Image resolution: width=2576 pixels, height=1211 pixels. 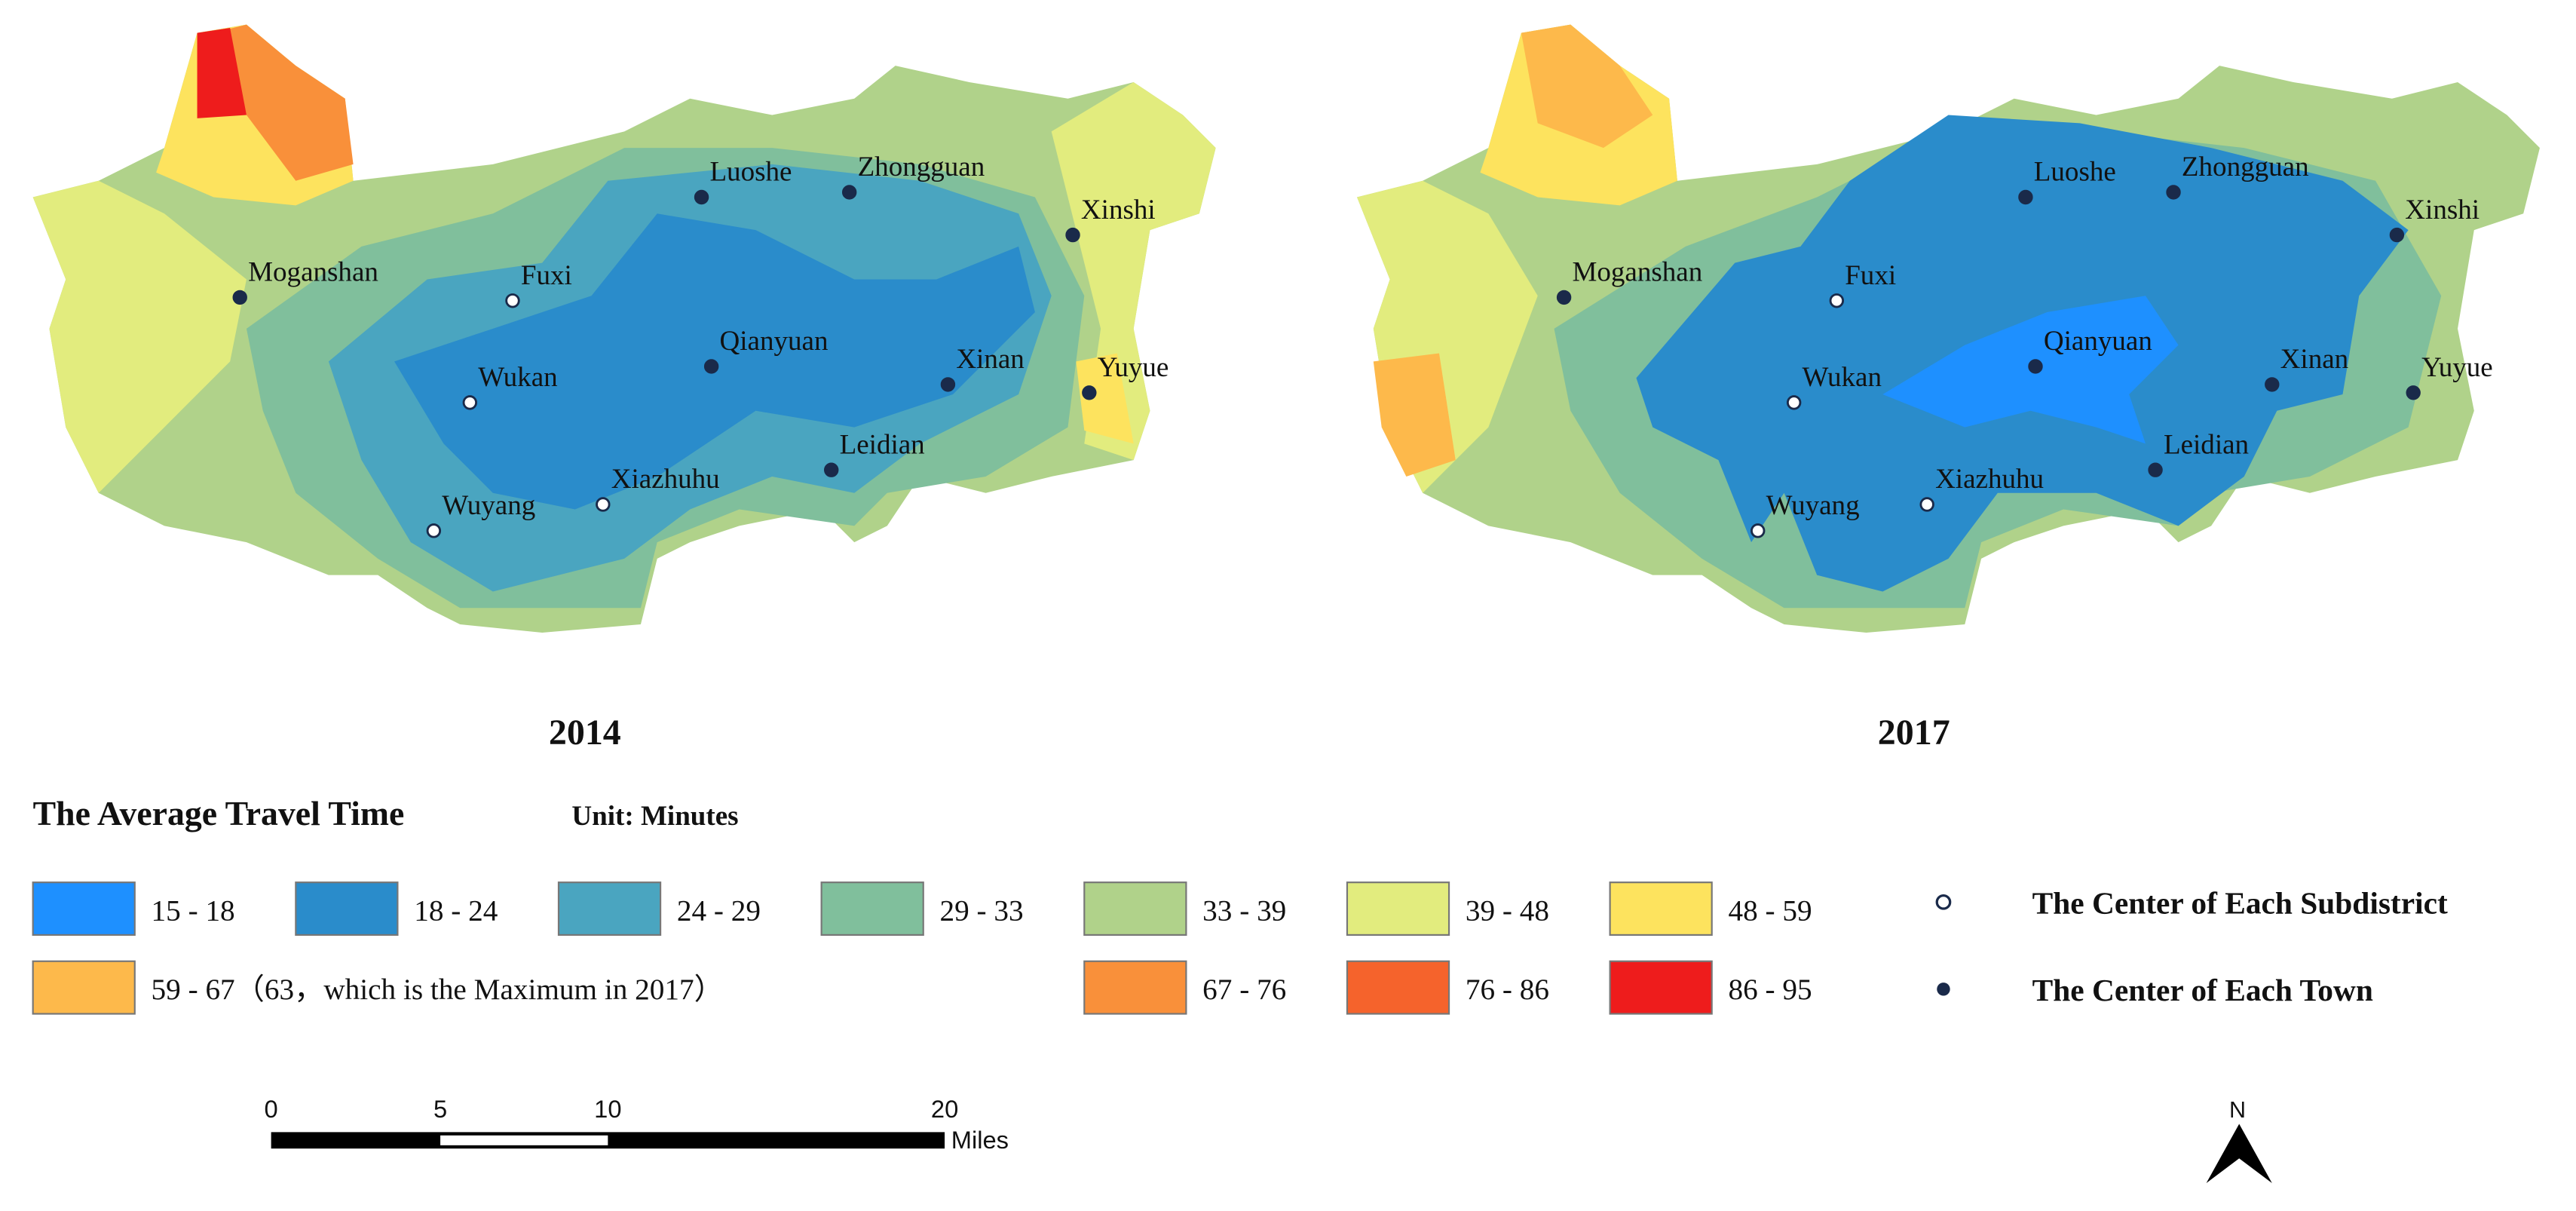 I want to click on town-symbol, so click(x=1943, y=989).